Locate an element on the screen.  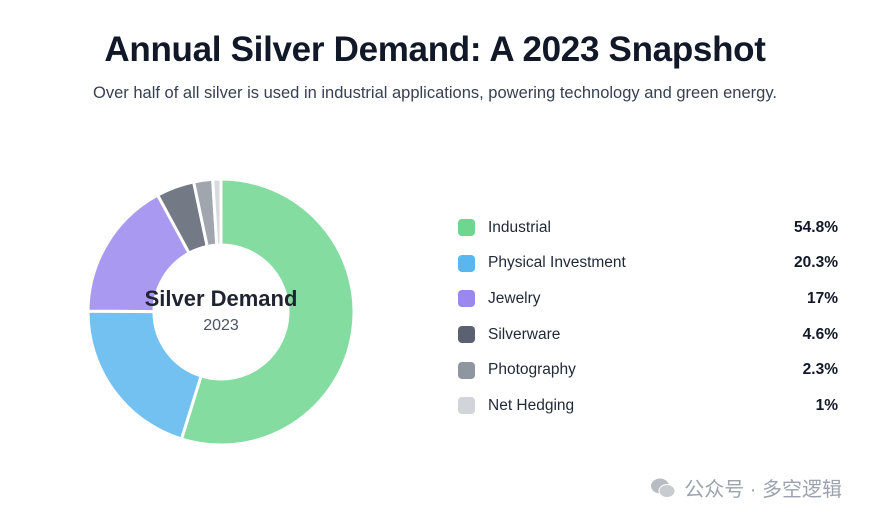
donut-slice-industrial is located at coordinates (267, 312).